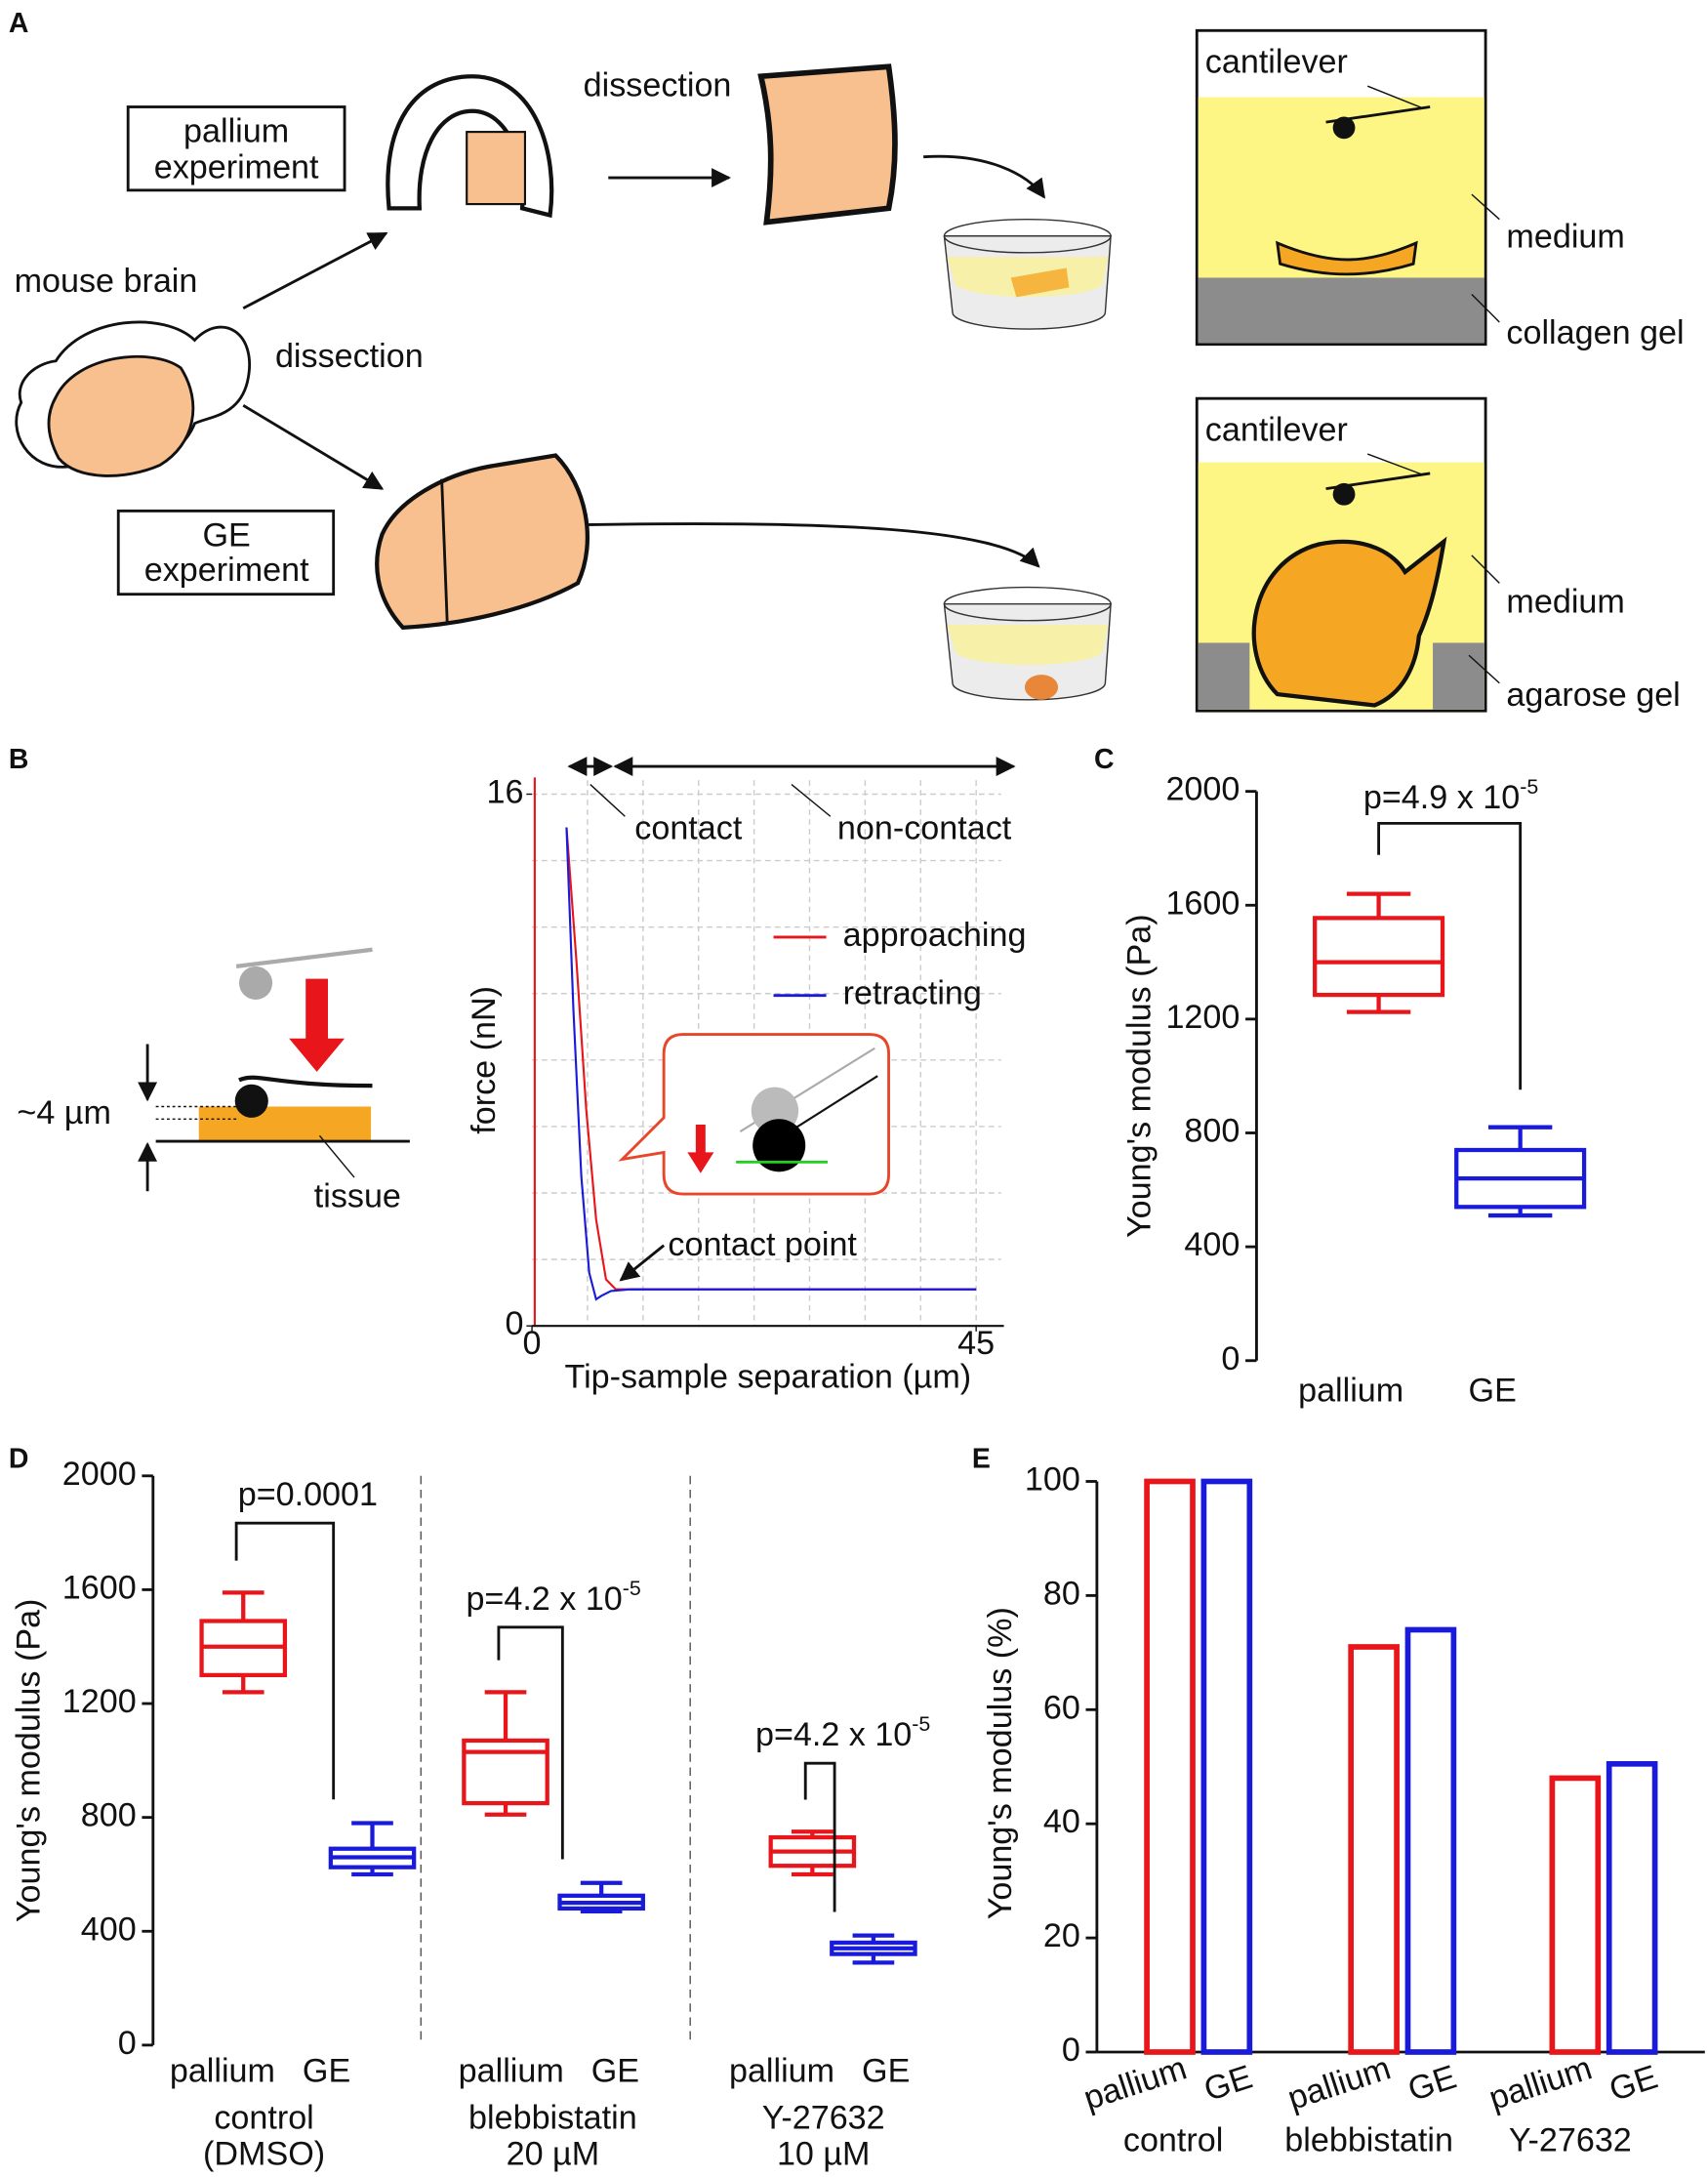  What do you see at coordinates (1173, 2139) in the screenshot?
I see `group-label: control` at bounding box center [1173, 2139].